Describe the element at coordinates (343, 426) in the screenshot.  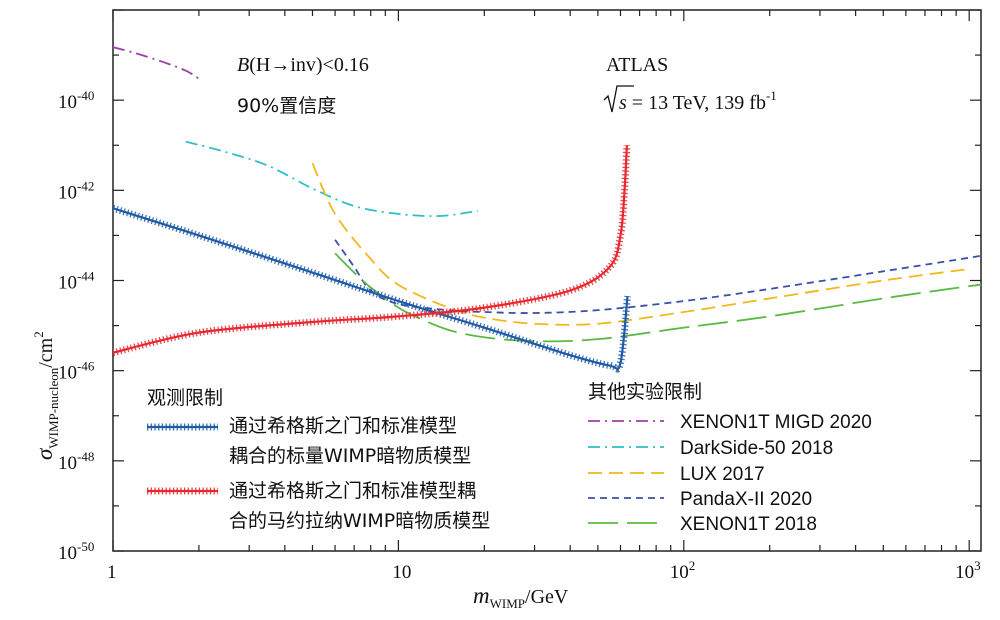
I see `legend-label-scalar-line1: 通过希格斯之门和标准模型` at that location.